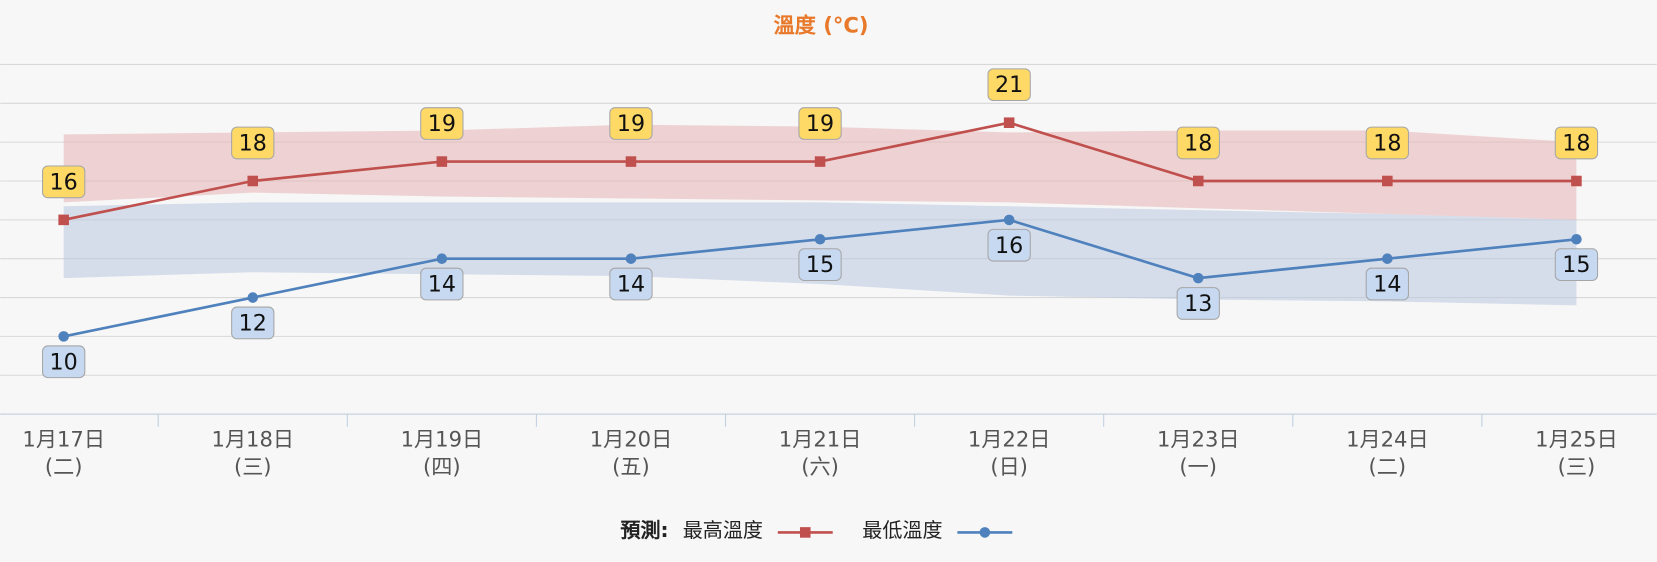  Describe the element at coordinates (631, 466) in the screenshot. I see `x-tick-sublabel: (五)` at that location.